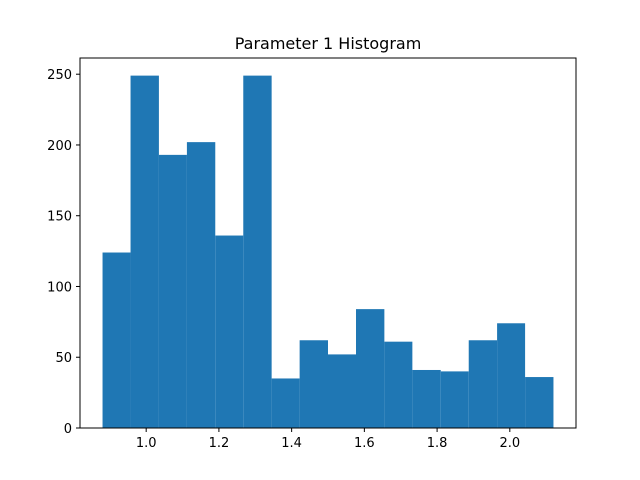 The height and width of the screenshot is (480, 640). What do you see at coordinates (146, 443) in the screenshot?
I see `x-tick-label: 1.0` at bounding box center [146, 443].